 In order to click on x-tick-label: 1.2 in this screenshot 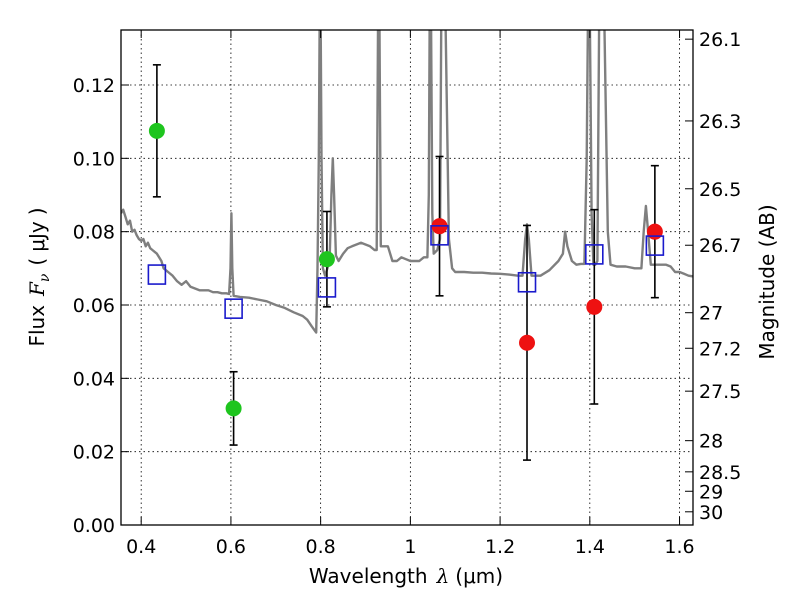, I will do `click(500, 547)`.